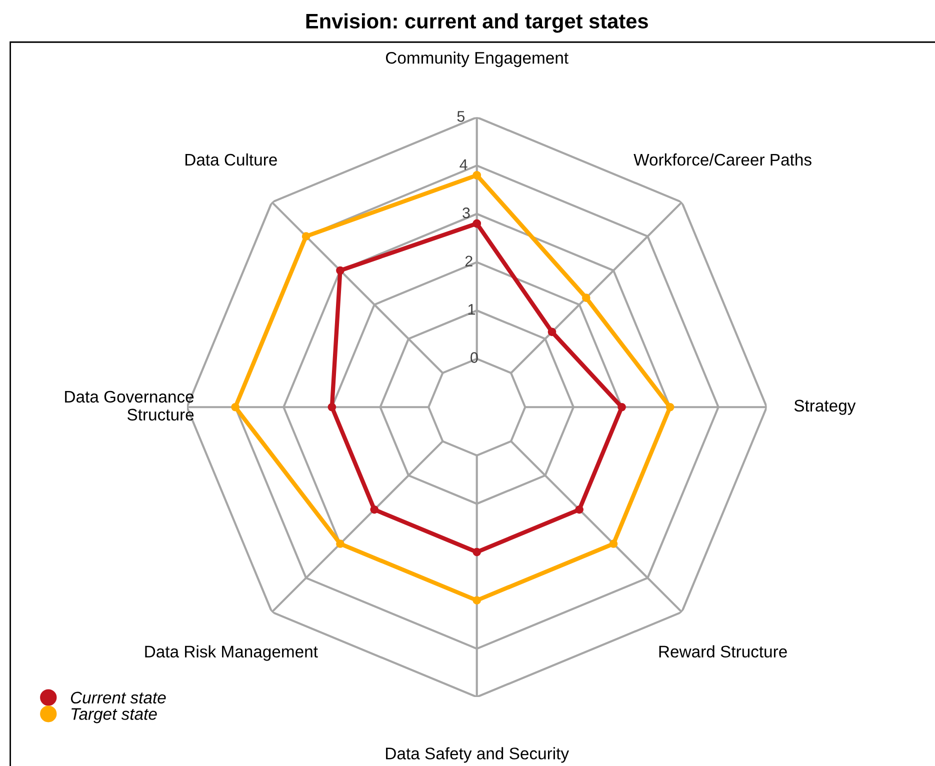 This screenshot has width=935, height=766. Describe the element at coordinates (723, 159) in the screenshot. I see `spoke-label: Workforce/Career Paths` at that location.